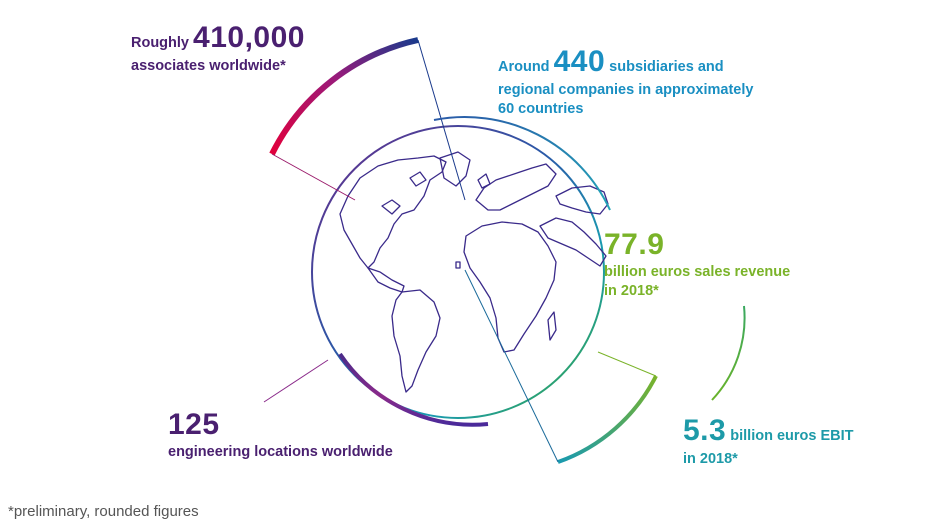 This screenshot has height=531, width=945. What do you see at coordinates (728, 353) in the screenshot?
I see `revenue-arc` at bounding box center [728, 353].